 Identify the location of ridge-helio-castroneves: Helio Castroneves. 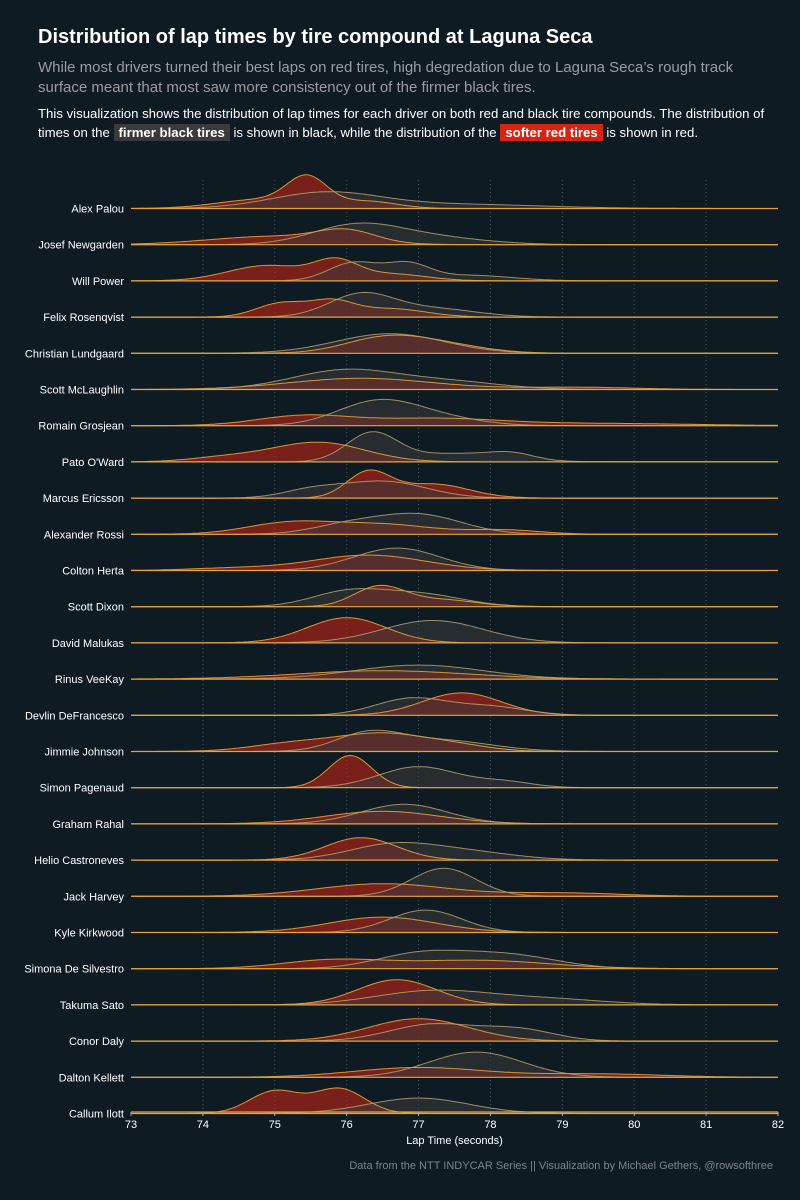
(406, 852).